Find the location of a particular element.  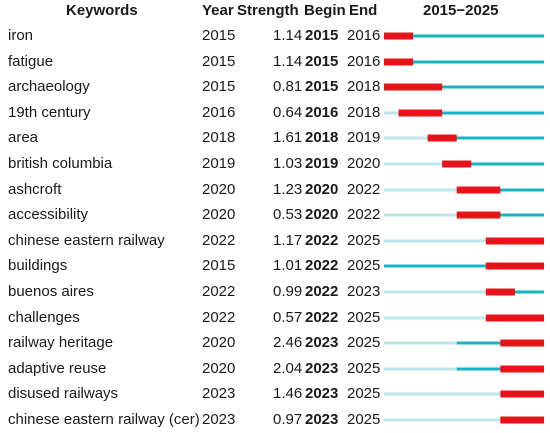

header-strength: Strength is located at coordinates (268, 10).